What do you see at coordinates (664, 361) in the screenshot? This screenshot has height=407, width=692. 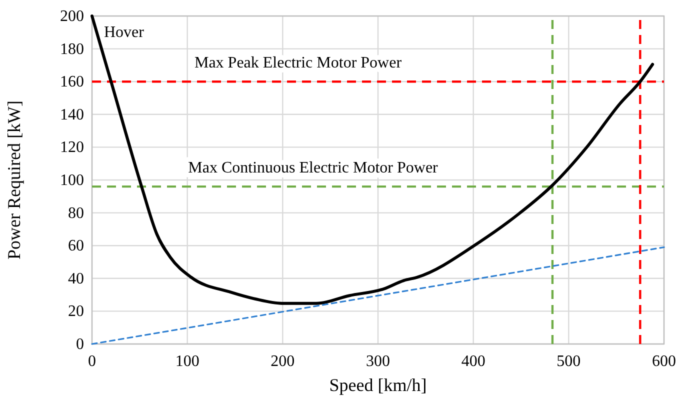 I see `x-tick-label: 600` at bounding box center [664, 361].